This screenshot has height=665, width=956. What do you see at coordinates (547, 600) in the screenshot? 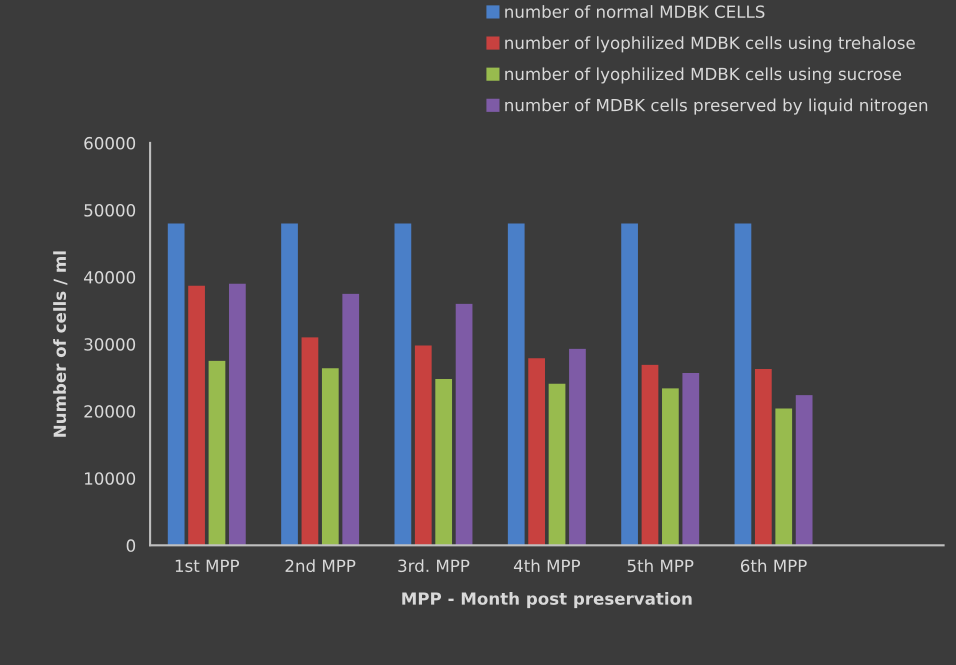
I see `x-axis-title: MPP - Month post preservation` at bounding box center [547, 600].